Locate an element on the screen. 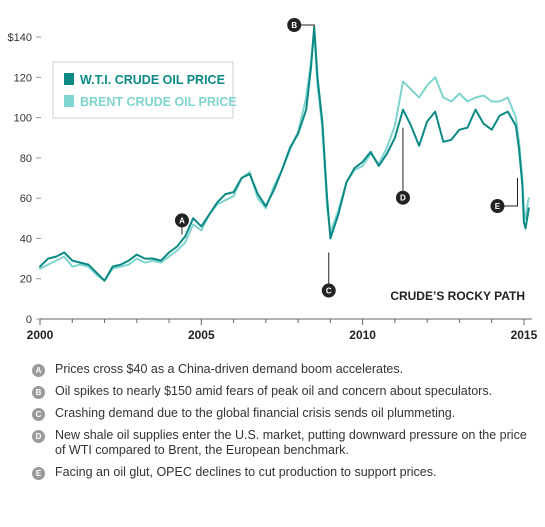  annotation-badge: B is located at coordinates (38, 392).